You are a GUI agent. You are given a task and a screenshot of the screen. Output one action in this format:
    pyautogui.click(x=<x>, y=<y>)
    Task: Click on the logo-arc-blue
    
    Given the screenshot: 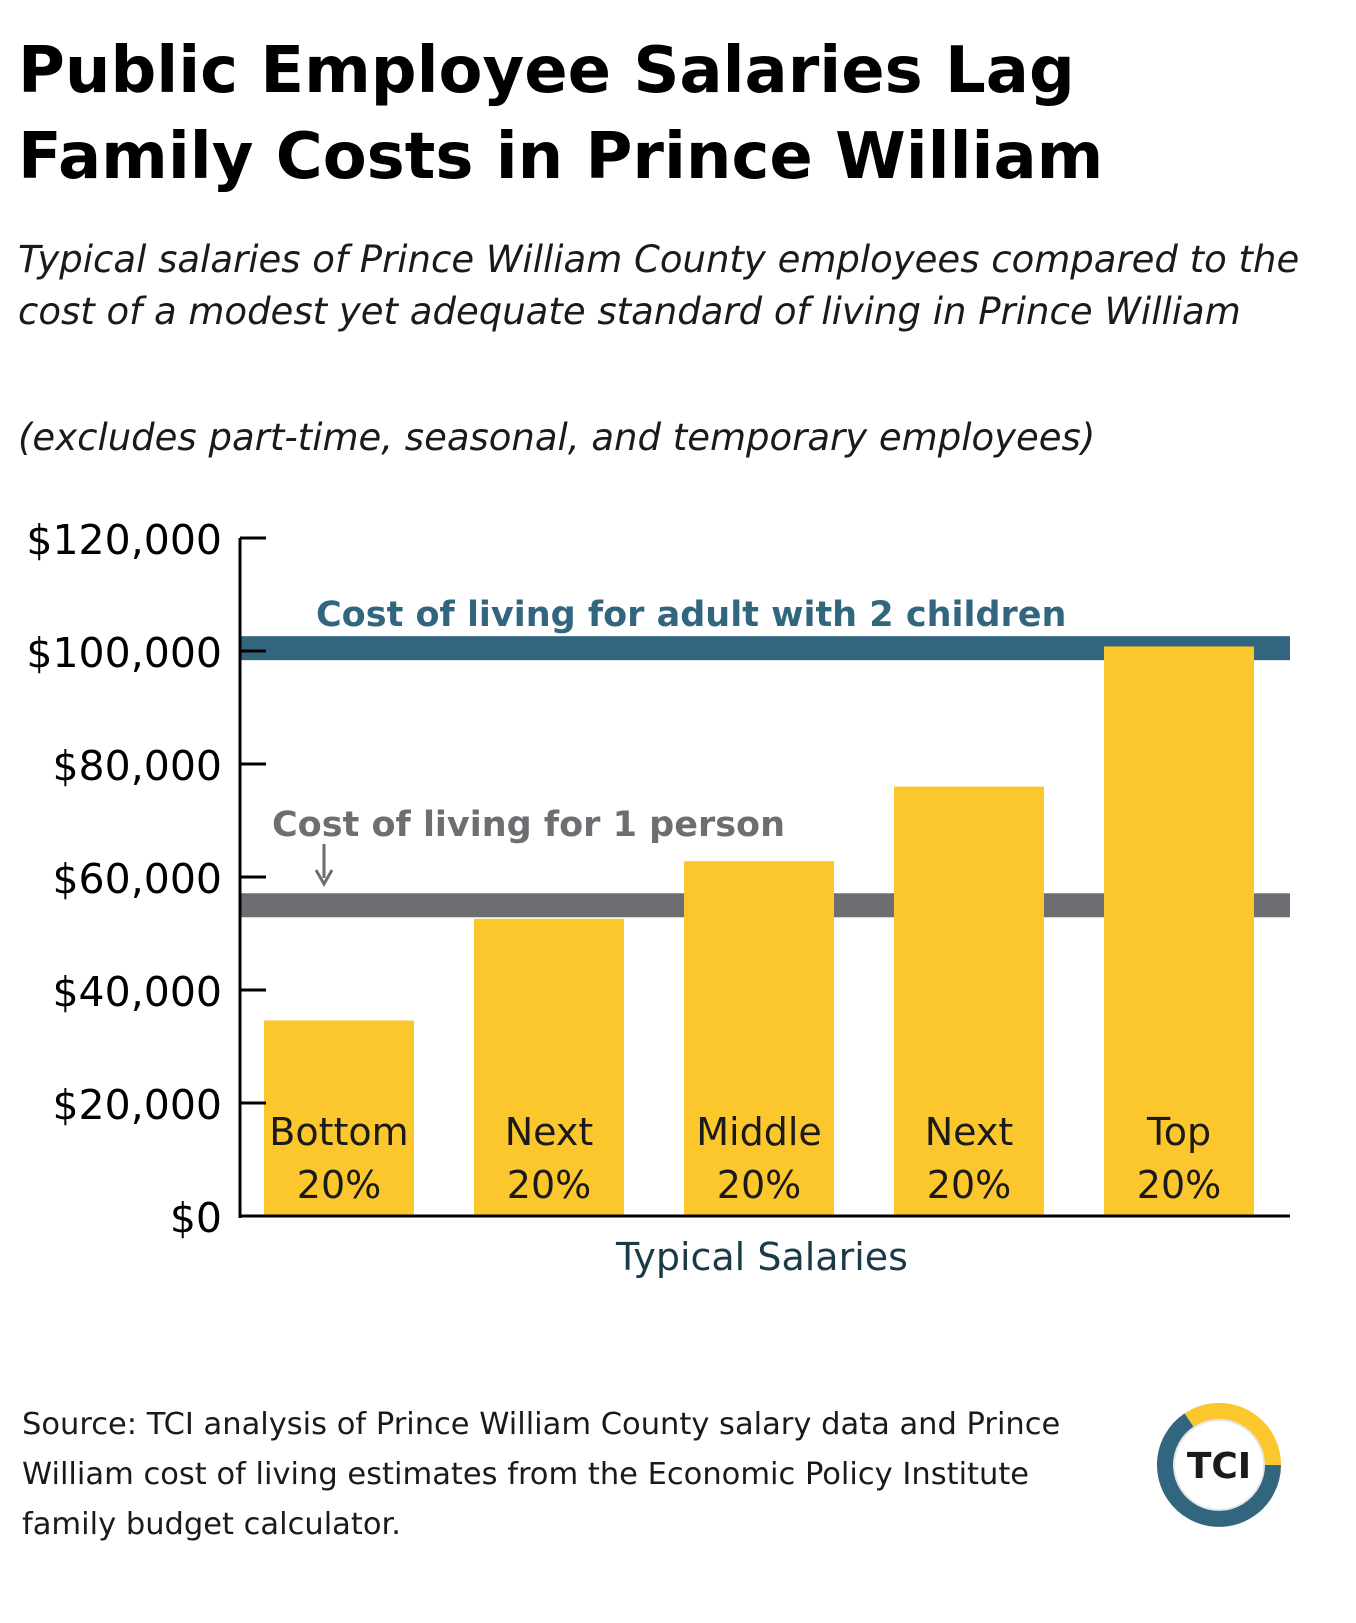 What is the action you would take?
    pyautogui.click(x=1219, y=1470)
    